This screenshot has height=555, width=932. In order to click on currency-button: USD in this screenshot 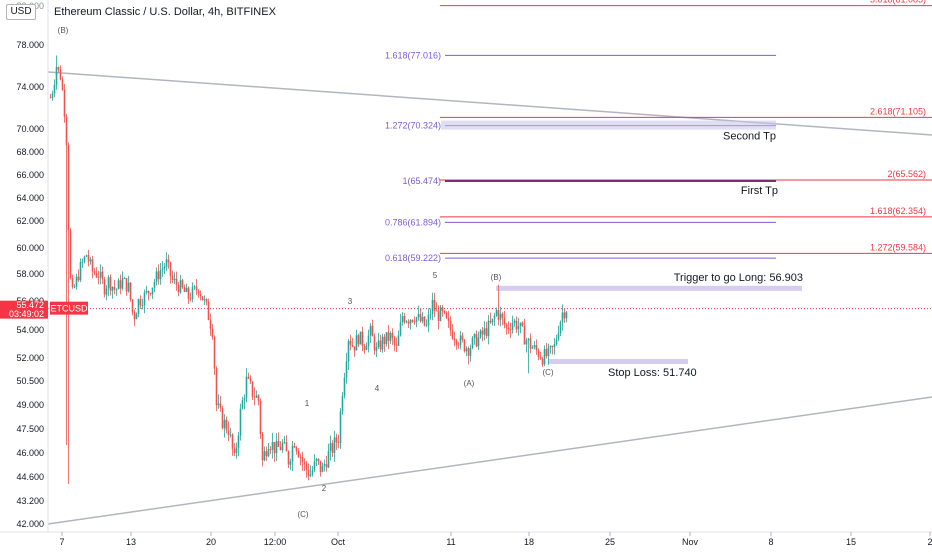, I will do `click(21, 12)`.